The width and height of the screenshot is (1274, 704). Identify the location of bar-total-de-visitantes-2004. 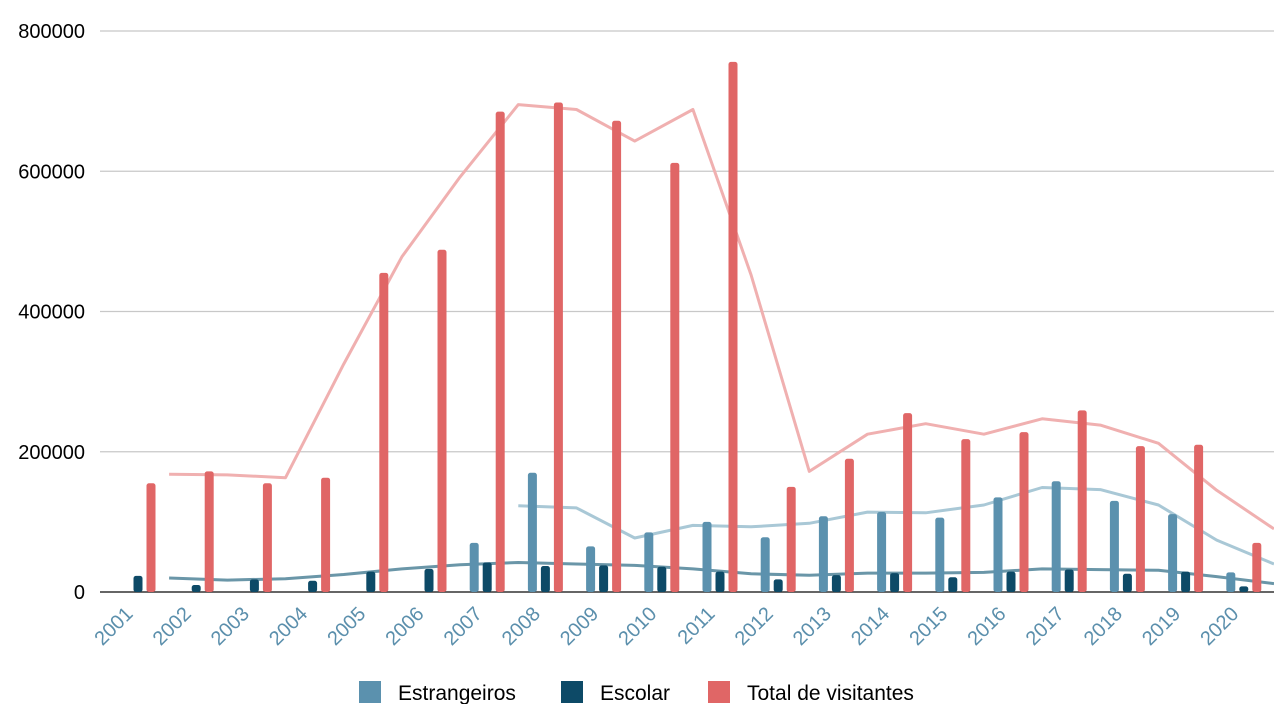
(326, 534).